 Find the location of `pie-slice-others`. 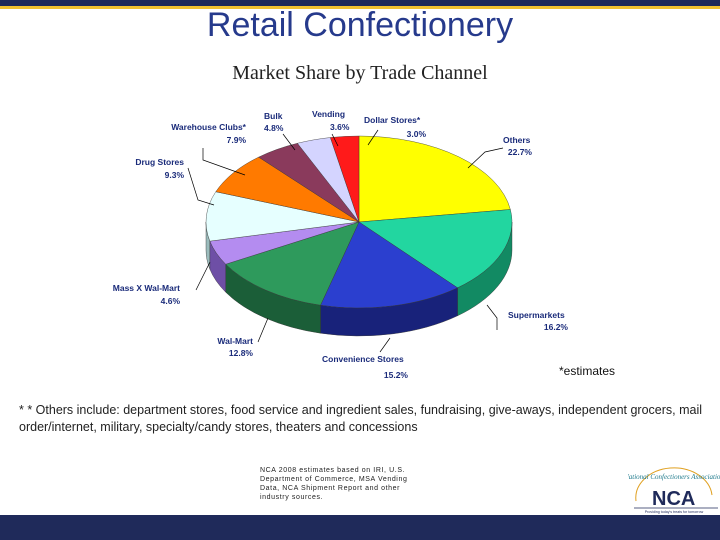

pie-slice-others is located at coordinates (434, 179).